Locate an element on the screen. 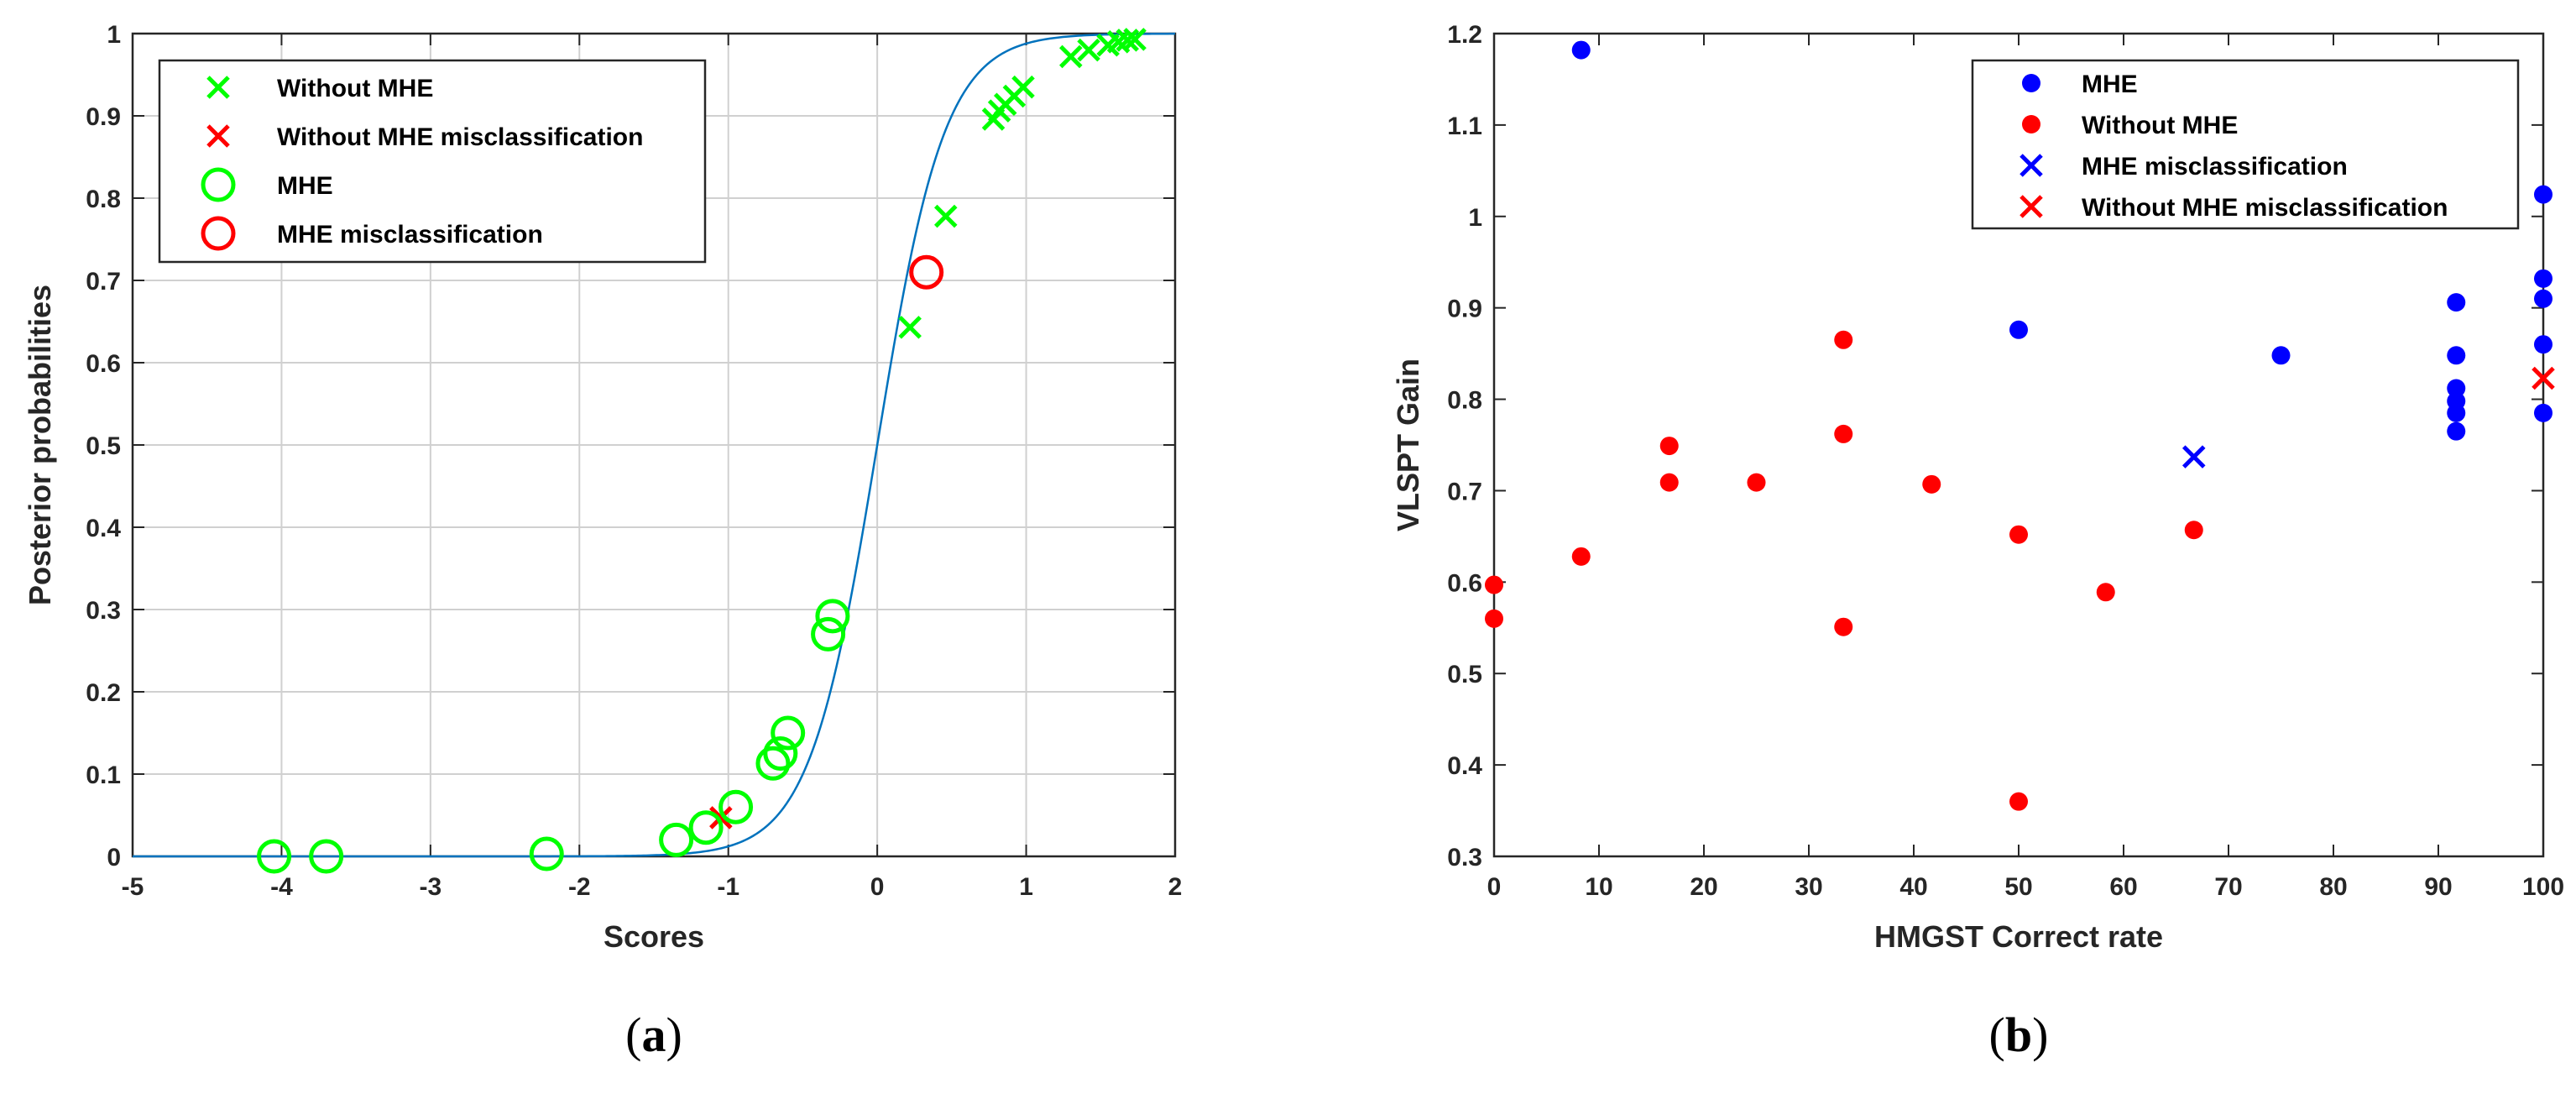 This screenshot has width=2576, height=1099. x-tick-label: 20 is located at coordinates (1703, 887).